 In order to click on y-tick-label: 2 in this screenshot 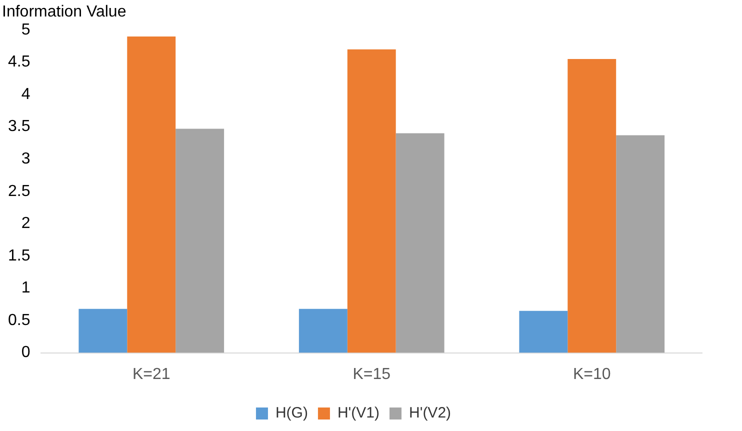, I will do `click(25, 223)`.